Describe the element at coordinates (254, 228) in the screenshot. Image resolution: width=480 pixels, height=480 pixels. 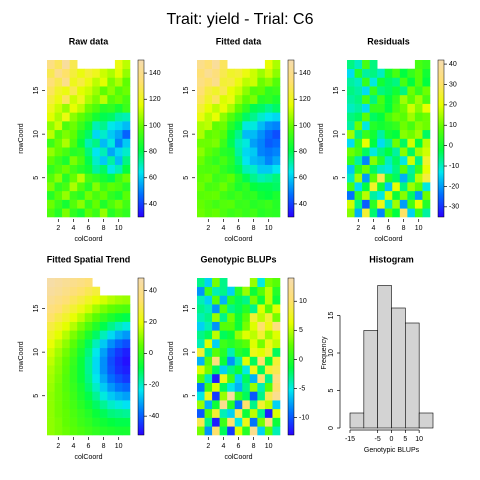
I see `x-tick-label: 8` at that location.